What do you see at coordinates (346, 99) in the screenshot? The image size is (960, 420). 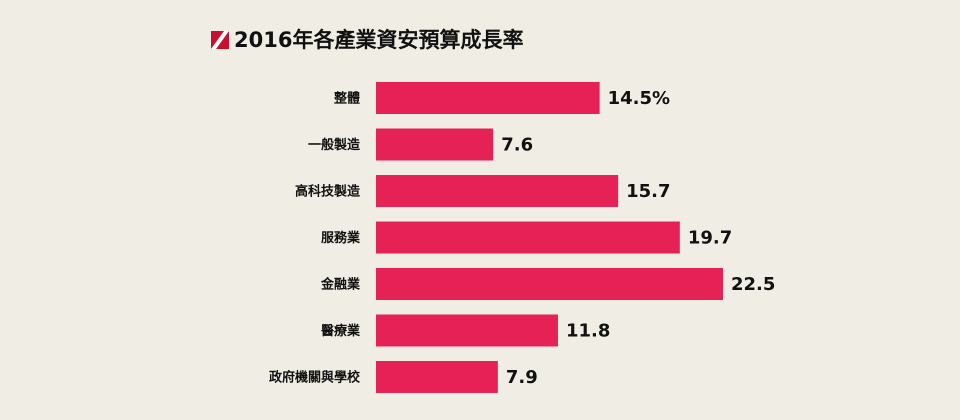 I see `category-label: 整體` at bounding box center [346, 99].